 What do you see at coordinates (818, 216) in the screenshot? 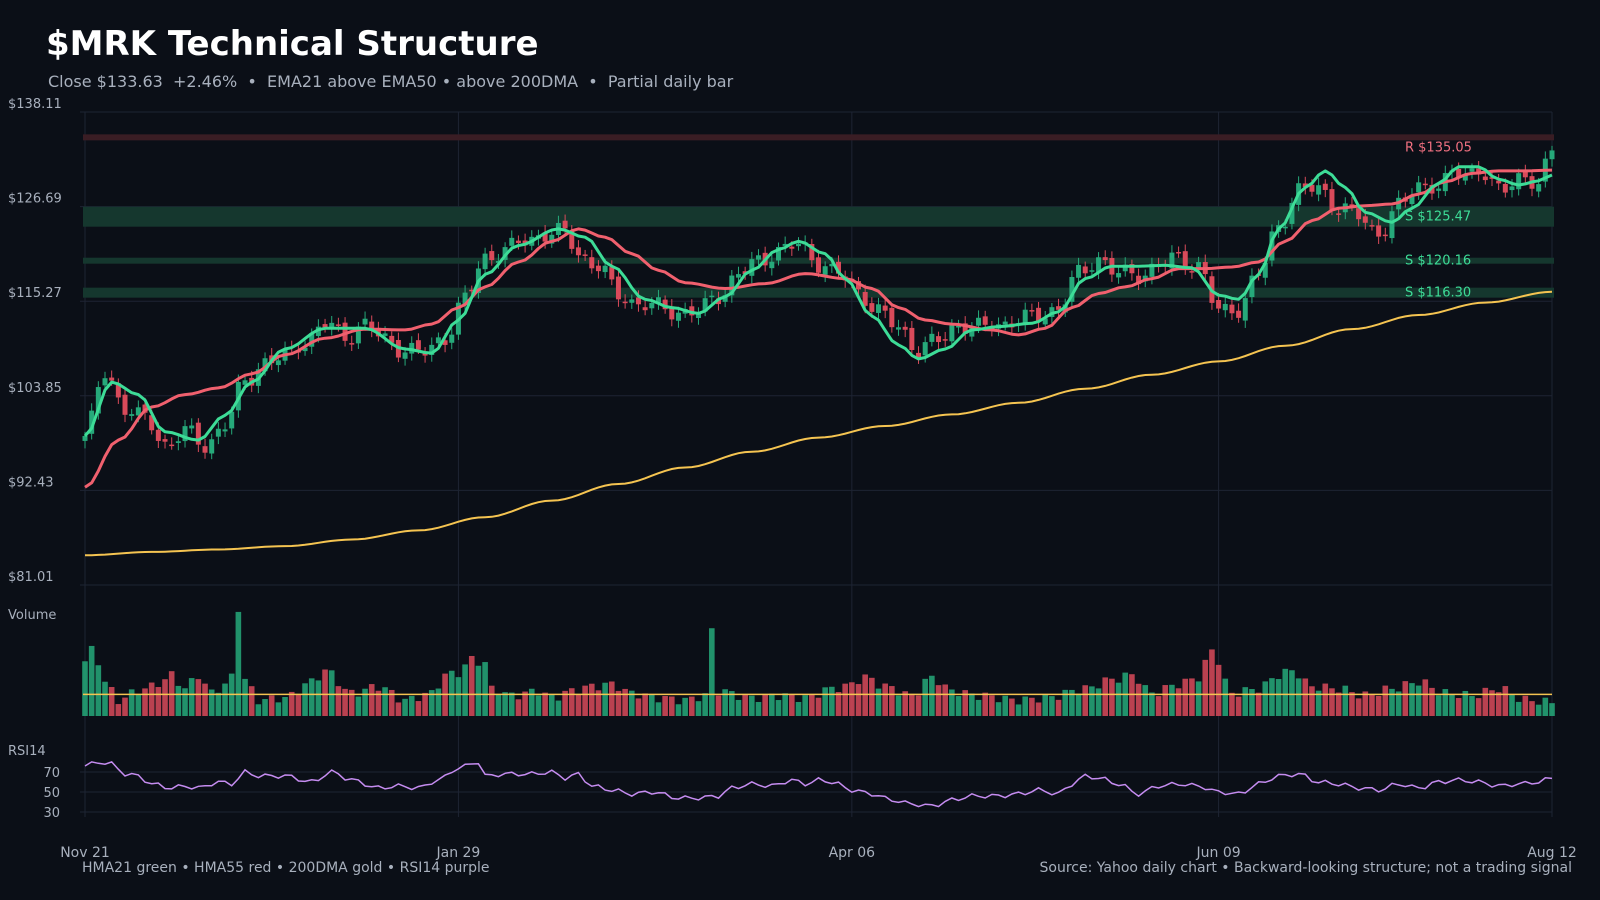
I see `support-band` at bounding box center [818, 216].